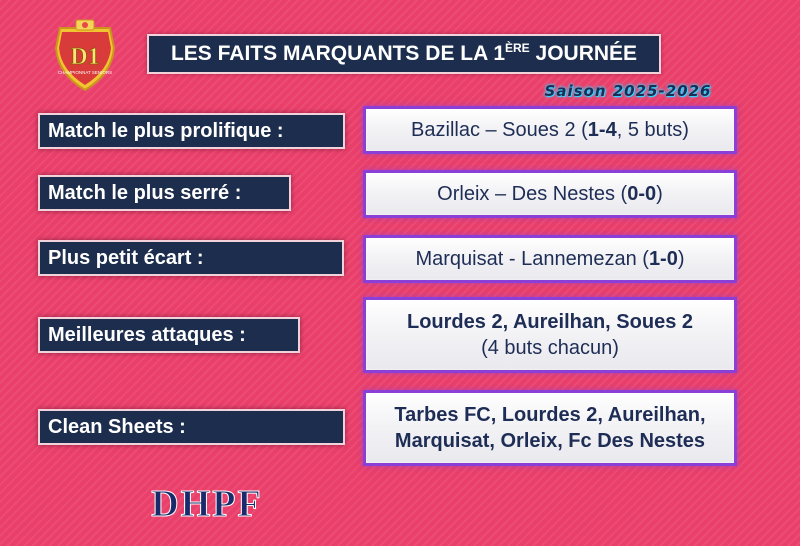 This screenshot has width=800, height=546. I want to click on title-main: LES FAITS MARQUANTS DE LA 1, so click(338, 53).